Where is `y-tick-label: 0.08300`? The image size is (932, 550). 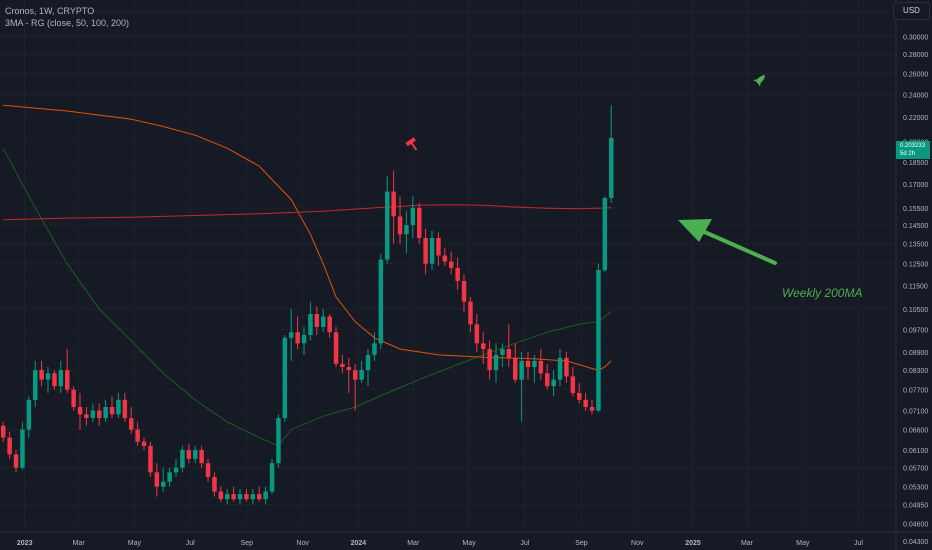 y-tick-label: 0.08300 is located at coordinates (915, 371).